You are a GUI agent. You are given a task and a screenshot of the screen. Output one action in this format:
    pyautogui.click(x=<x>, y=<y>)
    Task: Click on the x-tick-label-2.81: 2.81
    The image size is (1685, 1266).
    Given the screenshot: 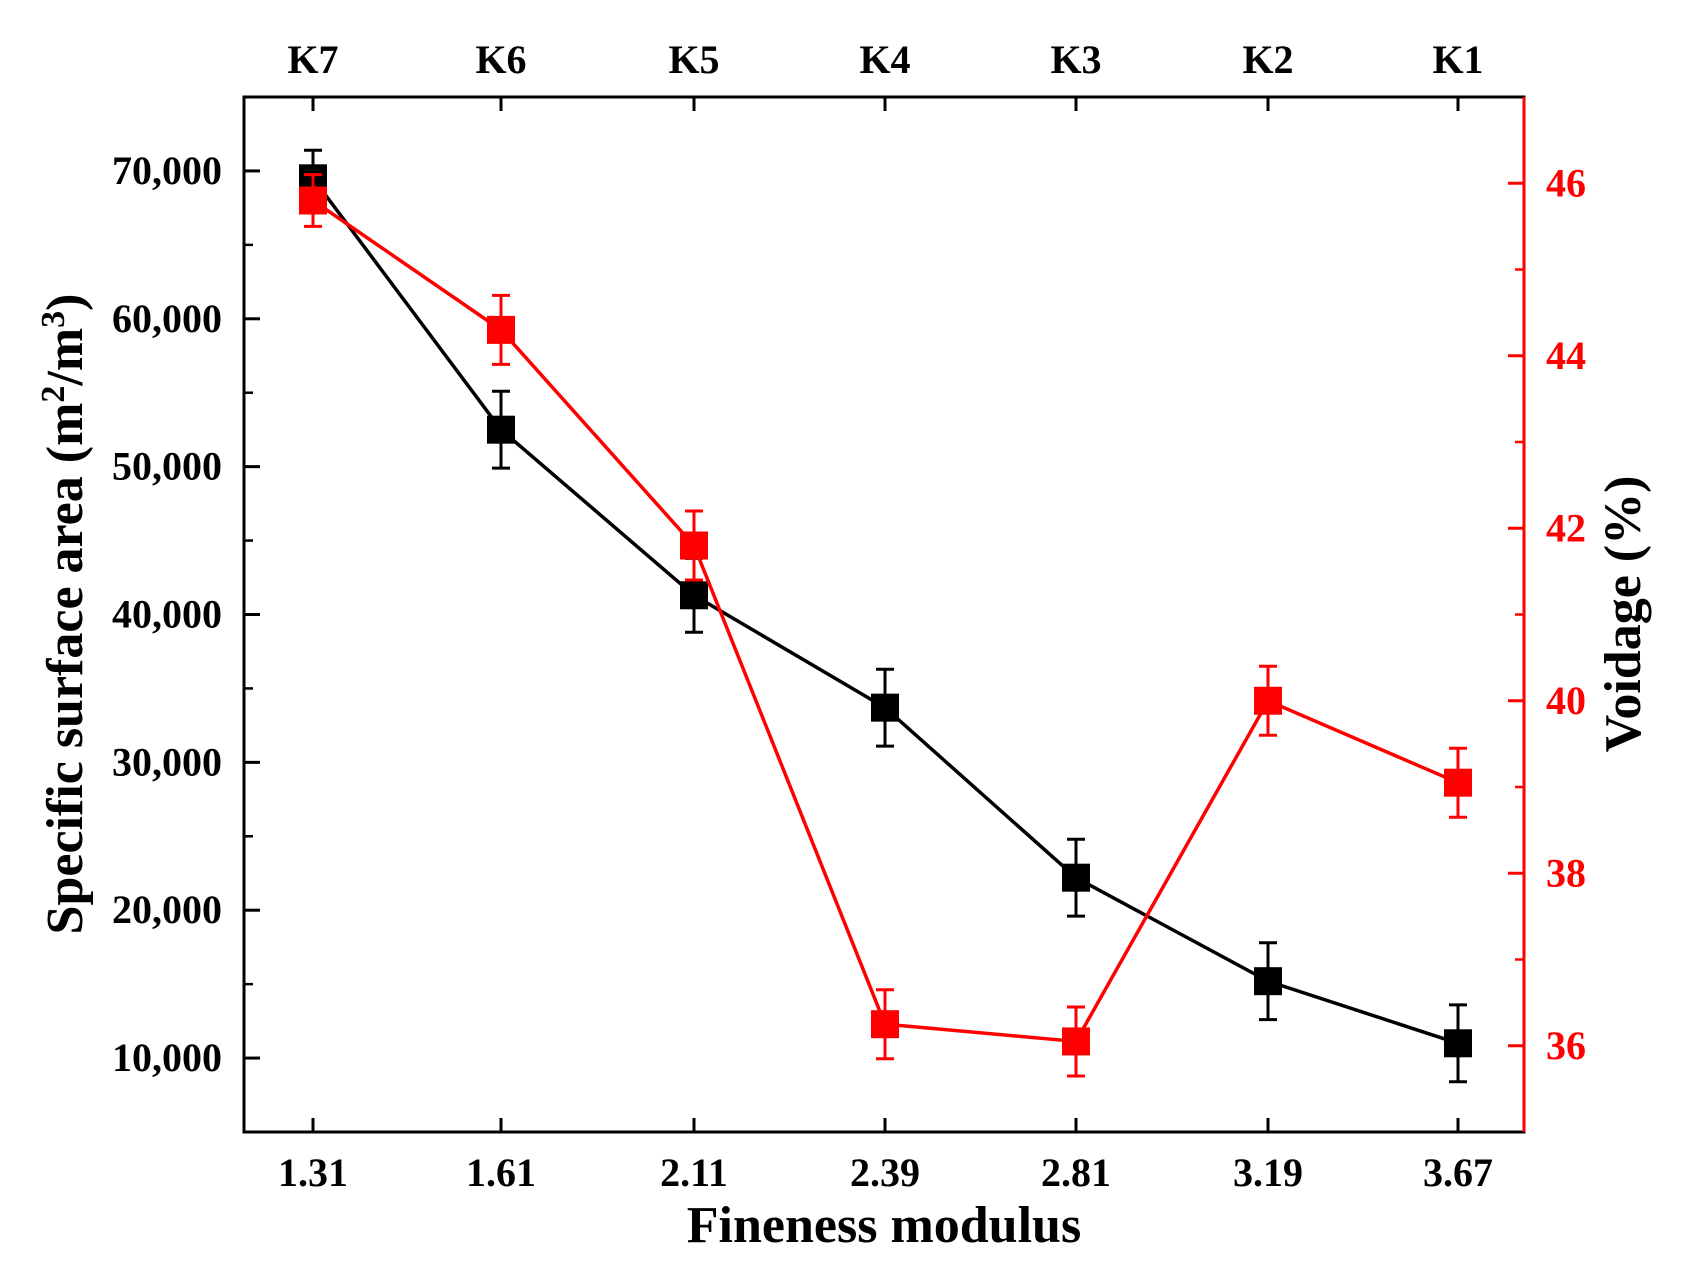 What is the action you would take?
    pyautogui.click(x=1076, y=1172)
    